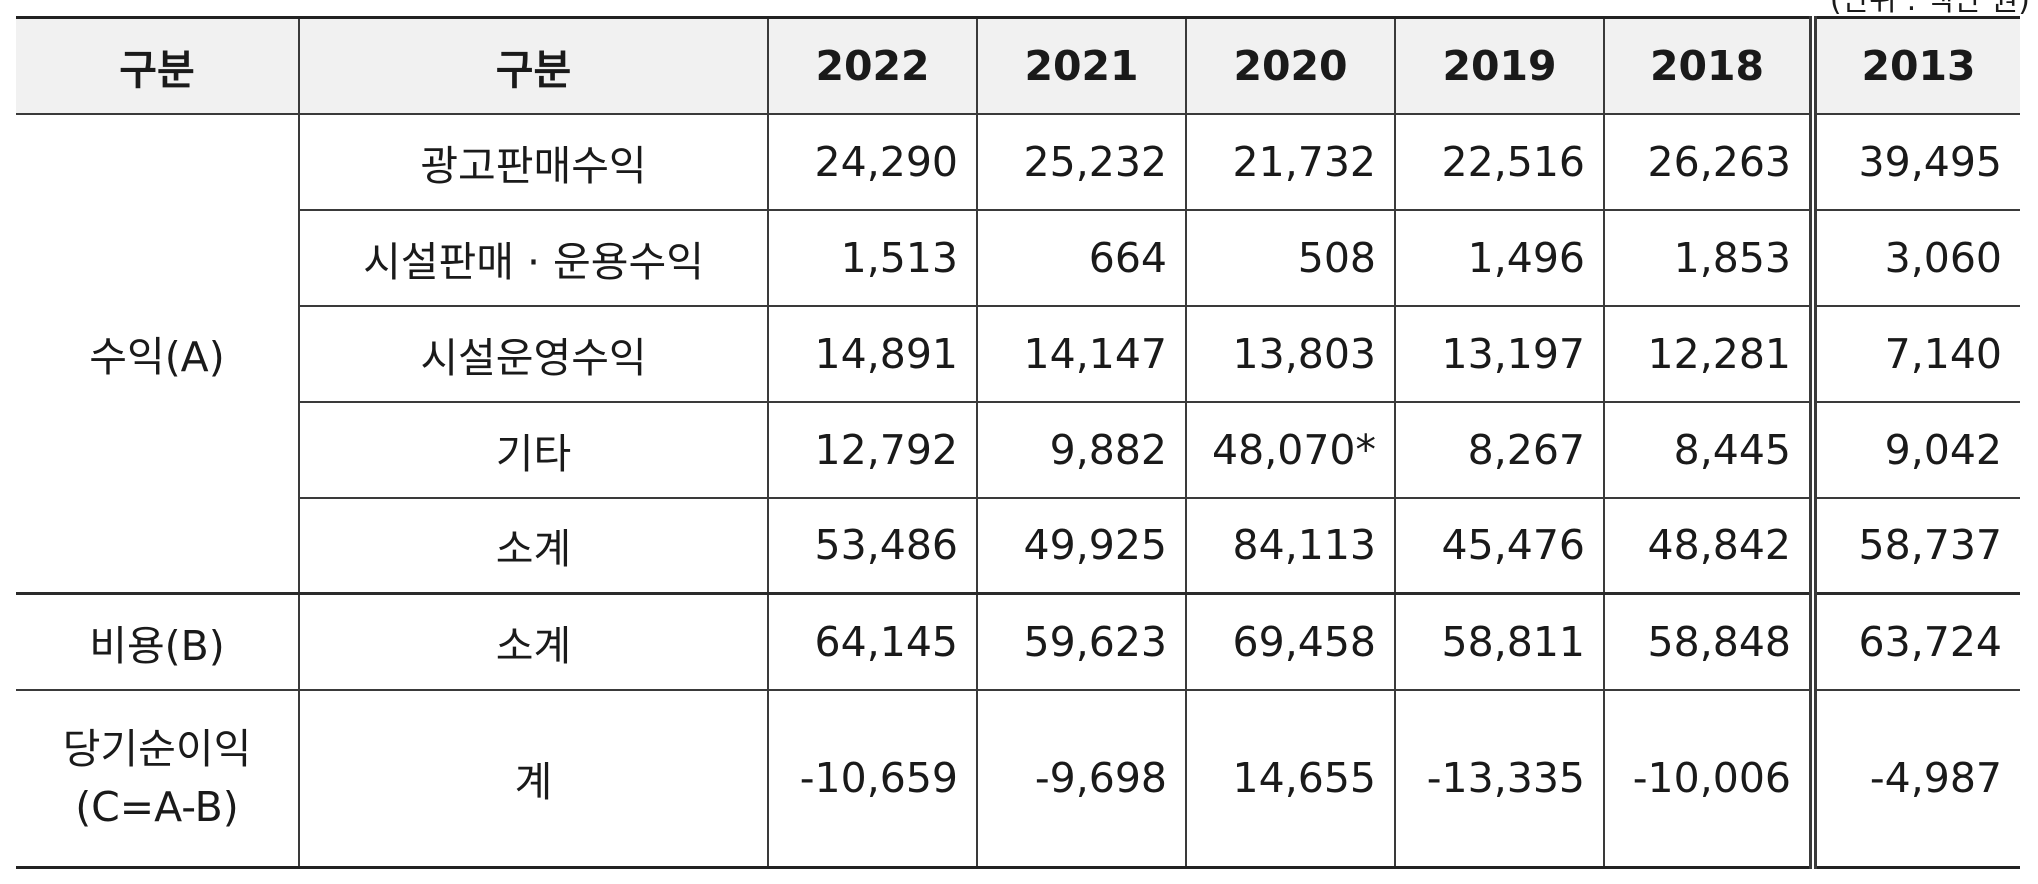 The image size is (2038, 884). What do you see at coordinates (533, 65) in the screenshot?
I see `header-subcategory: 구분` at bounding box center [533, 65].